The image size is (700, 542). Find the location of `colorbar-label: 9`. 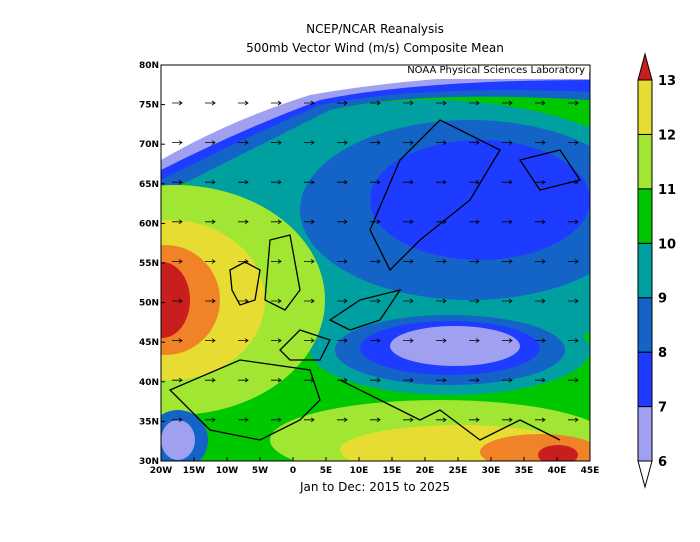

colorbar-label: 9 is located at coordinates (662, 299).